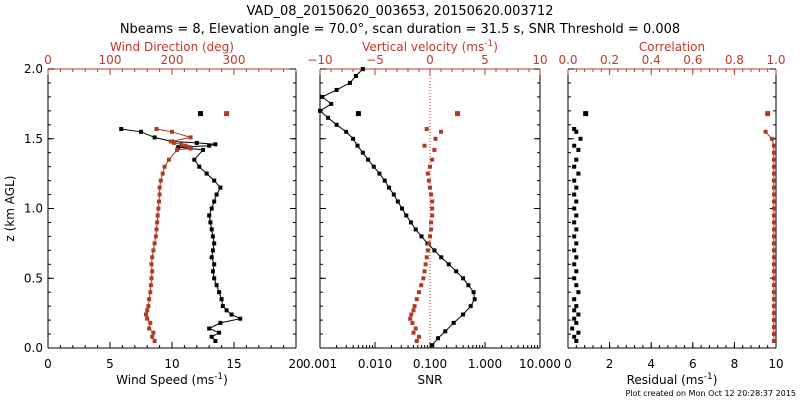 The image size is (800, 400). What do you see at coordinates (693, 364) in the screenshot?
I see `bottom-tick-label: 6` at bounding box center [693, 364].